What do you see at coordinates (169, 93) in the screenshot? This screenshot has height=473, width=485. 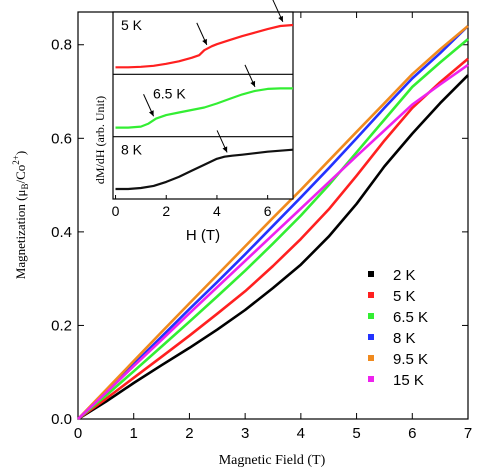 I see `inset-panel-label: 6.5 K` at bounding box center [169, 93].